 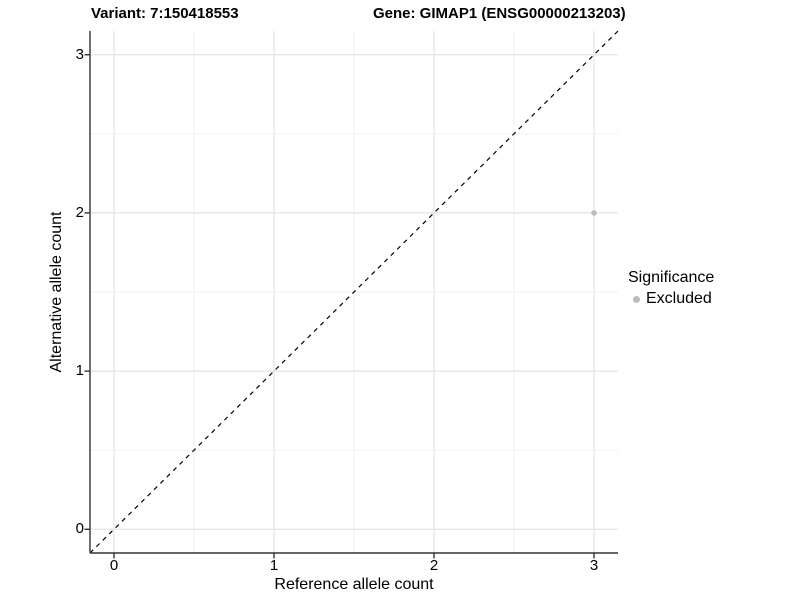 I want to click on data-point, so click(x=594, y=213).